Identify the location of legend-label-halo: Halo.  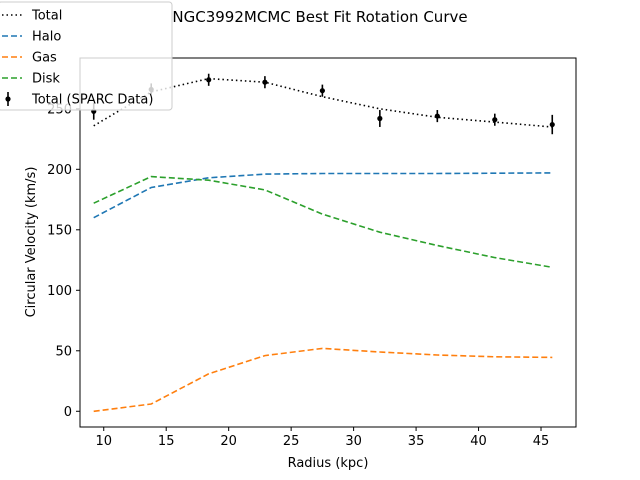
(46, 37).